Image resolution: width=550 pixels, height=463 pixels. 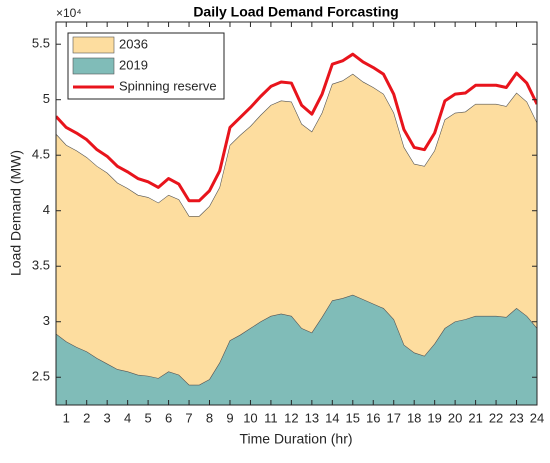 I want to click on y-tick-label: 2.5, so click(x=41, y=376).